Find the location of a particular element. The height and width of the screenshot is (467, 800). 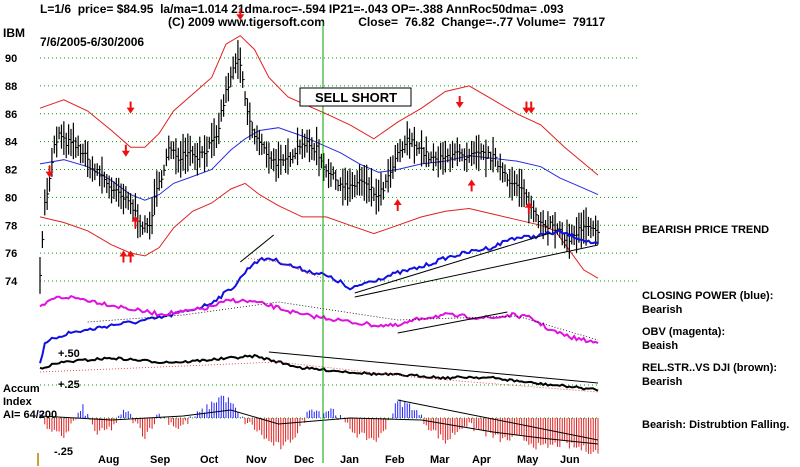

rs-trendline is located at coordinates (433, 367).